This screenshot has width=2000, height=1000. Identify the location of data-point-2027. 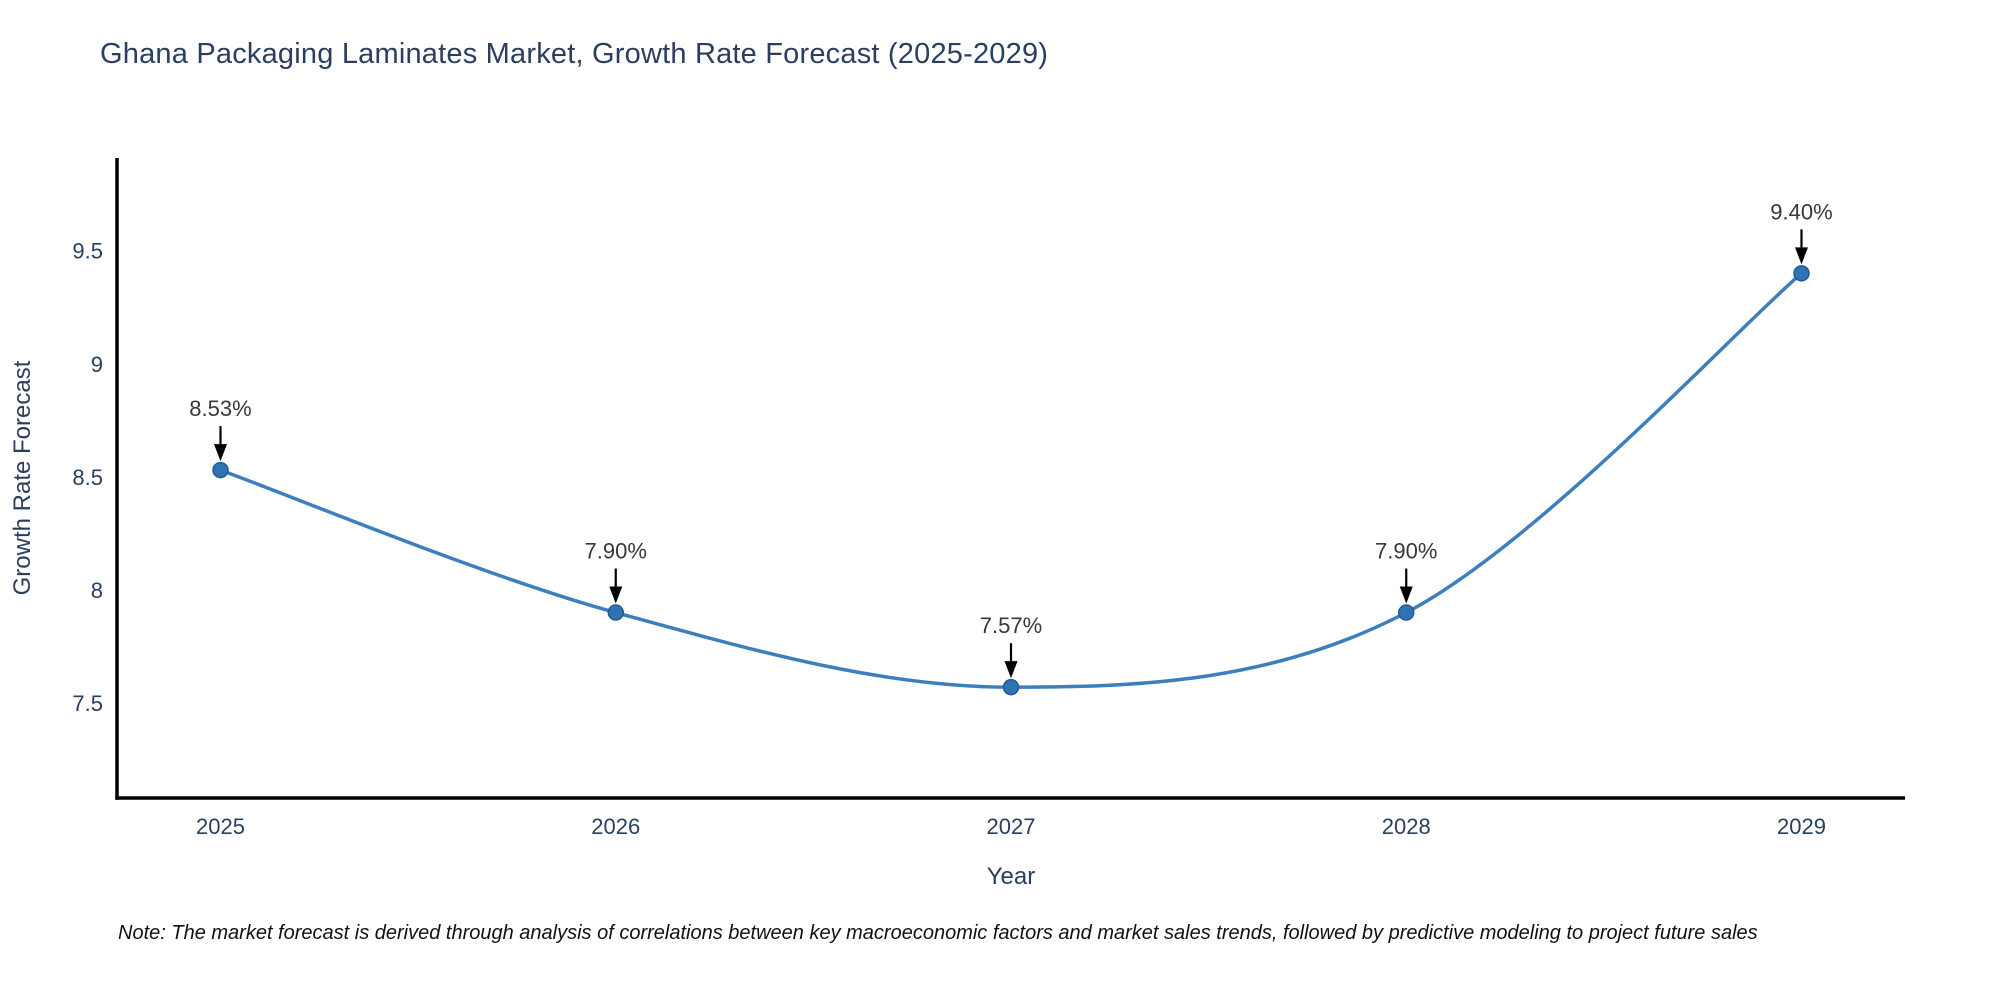
(1011, 687).